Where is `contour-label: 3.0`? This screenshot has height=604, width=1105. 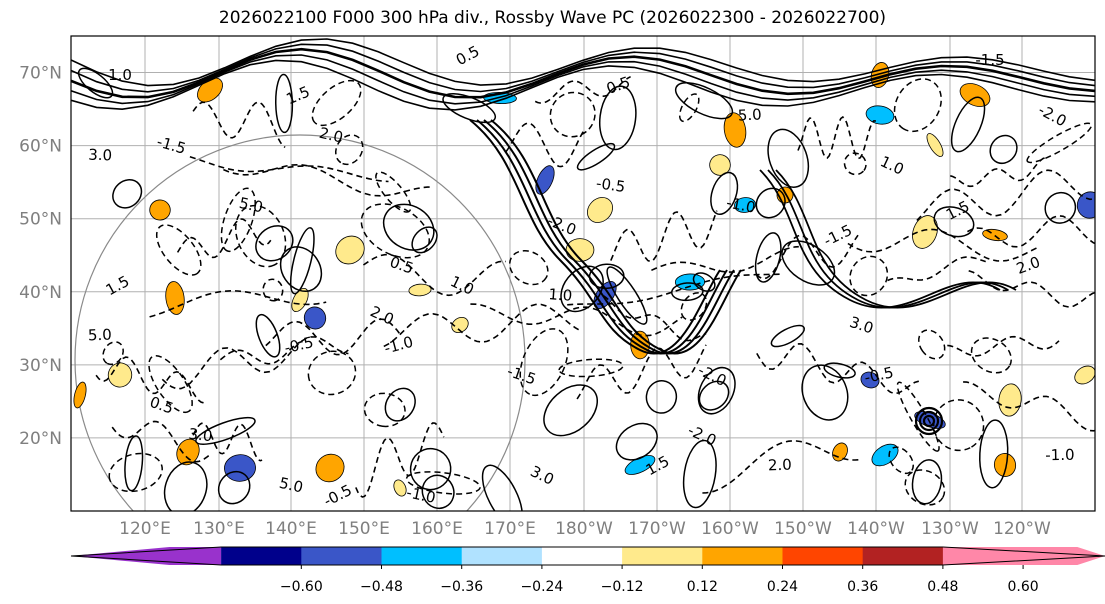 contour-label: 3.0 is located at coordinates (201, 435).